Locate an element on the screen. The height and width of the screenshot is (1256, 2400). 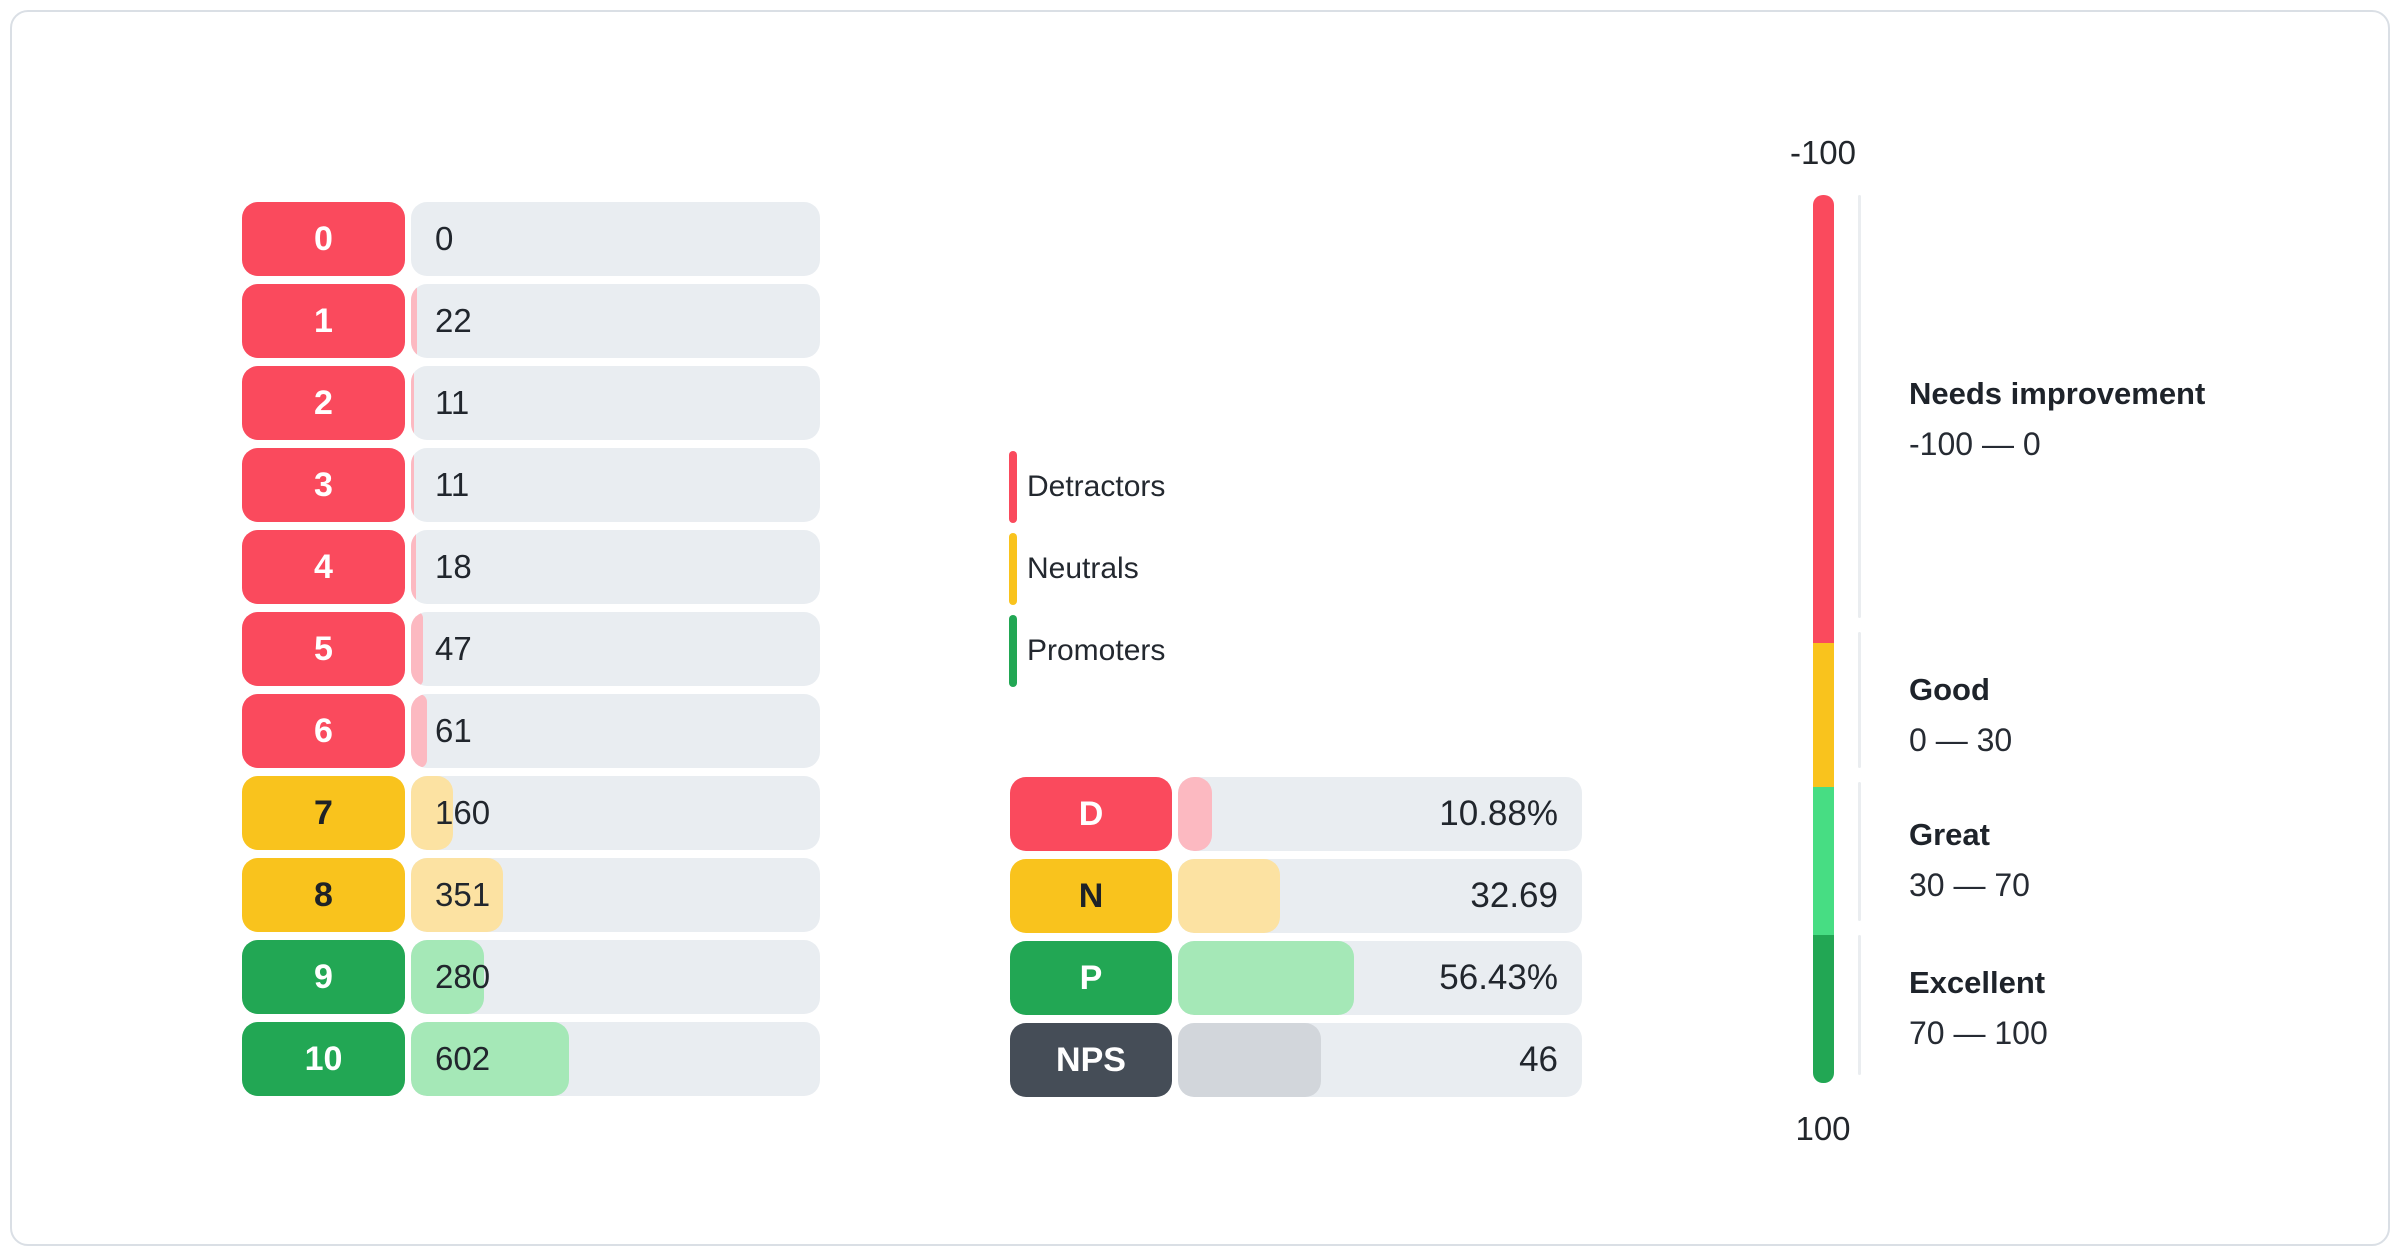
gauge-zone-text: Needs improvement -100 — 0 is located at coordinates (2154, 419).